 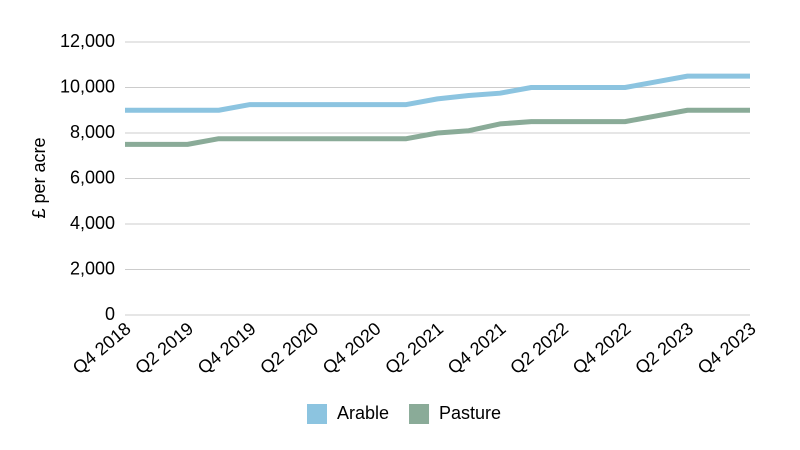 I want to click on y-tick-label: 0, so click(x=110, y=314).